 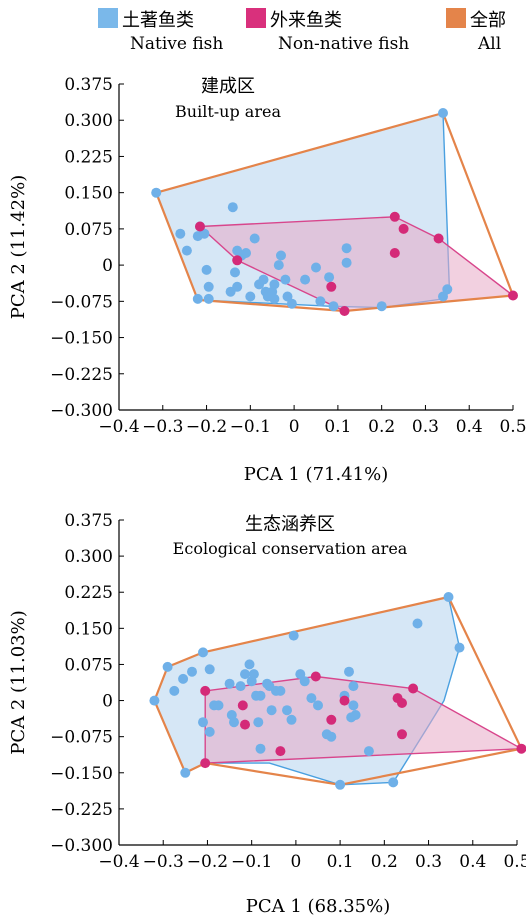 What do you see at coordinates (81, 375) in the screenshot?
I see `y-tick-label: −0.225` at bounding box center [81, 375].